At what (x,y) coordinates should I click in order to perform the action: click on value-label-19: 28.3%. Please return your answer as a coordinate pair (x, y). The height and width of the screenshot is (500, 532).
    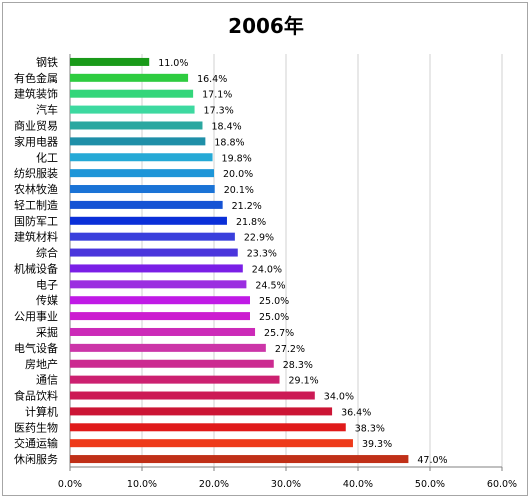
    Looking at the image, I should click on (298, 365).